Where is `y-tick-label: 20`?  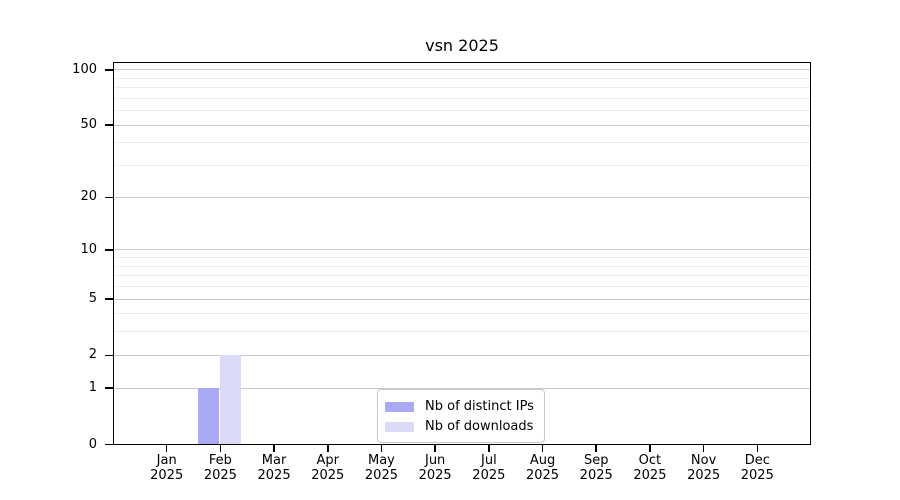
y-tick-label: 20 is located at coordinates (88, 197).